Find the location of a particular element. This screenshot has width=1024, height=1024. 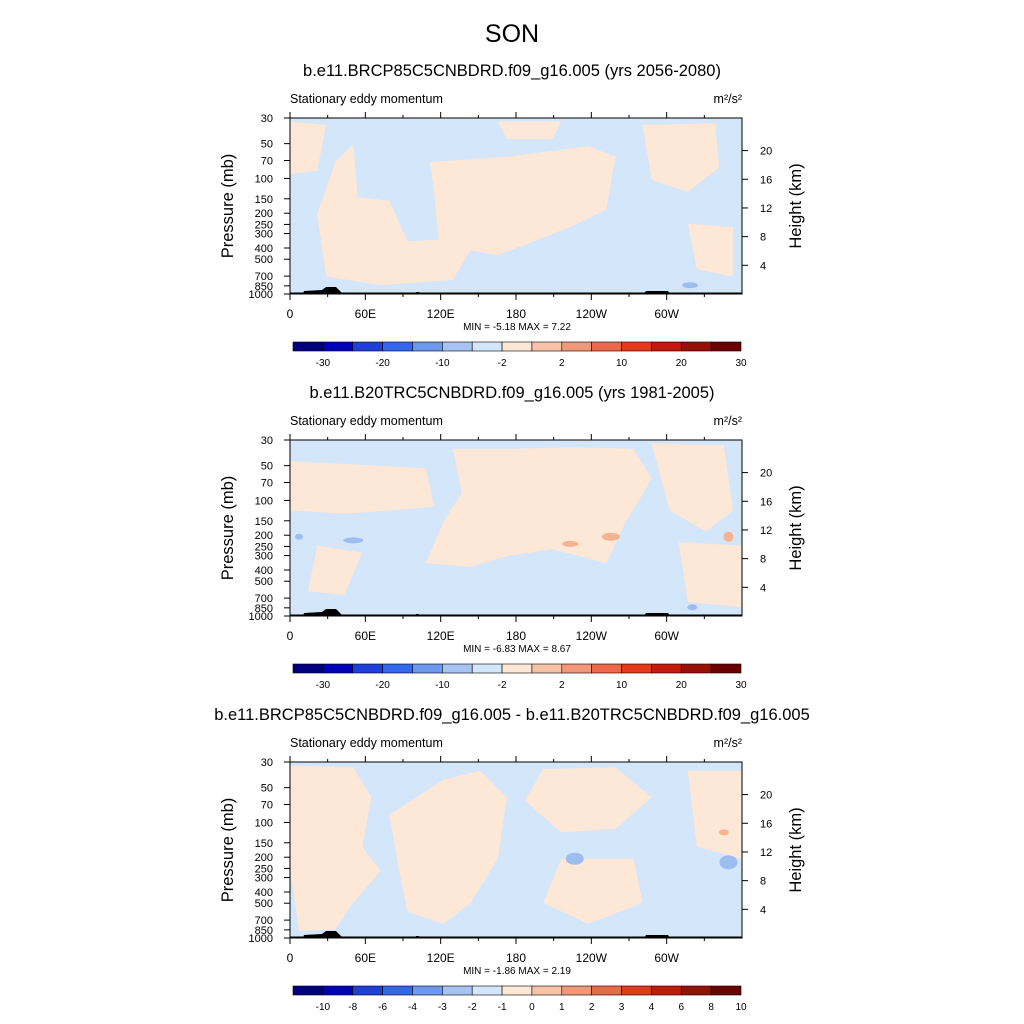

panel-3-y-tick-label: 200 is located at coordinates (264, 858).